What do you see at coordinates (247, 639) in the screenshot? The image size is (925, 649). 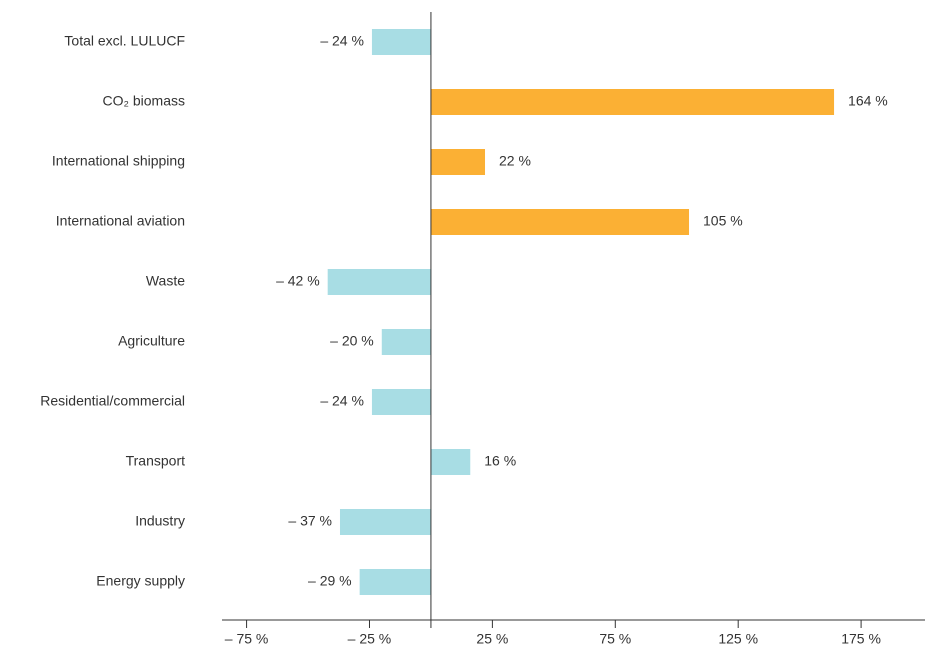 I see `x-tick-label: – 75 %` at bounding box center [247, 639].